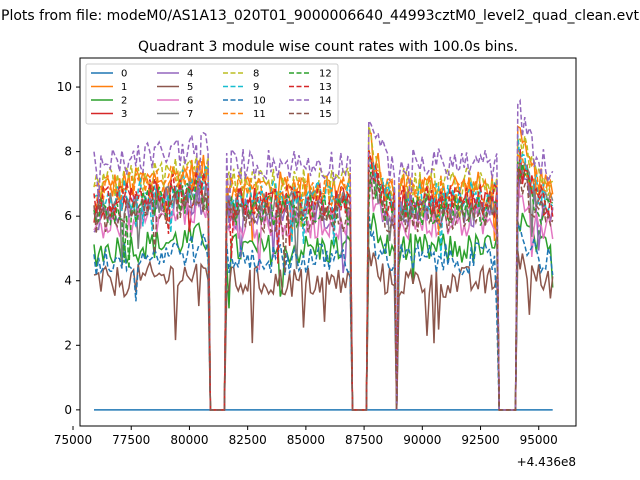  I want to click on legend-label: 2, so click(124, 101).